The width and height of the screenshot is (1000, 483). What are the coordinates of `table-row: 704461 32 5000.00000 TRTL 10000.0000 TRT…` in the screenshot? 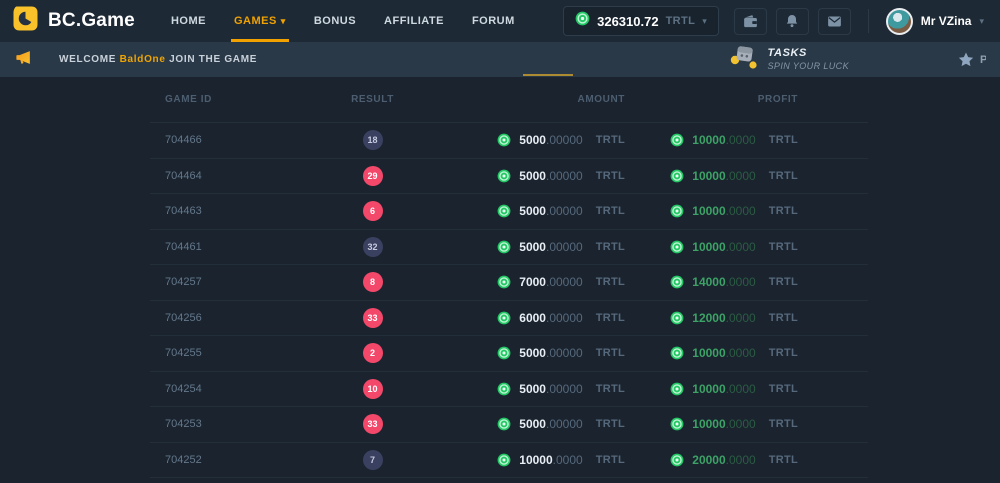 It's located at (509, 247).